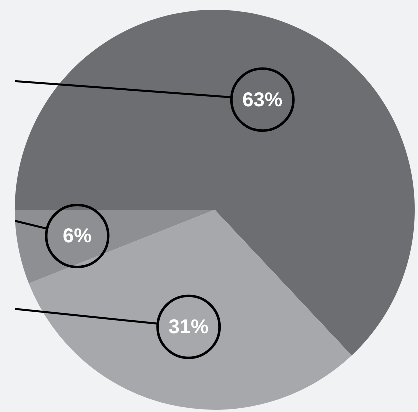 The width and height of the screenshot is (418, 412). What do you see at coordinates (77, 237) in the screenshot?
I see `data-label: 6%` at bounding box center [77, 237].